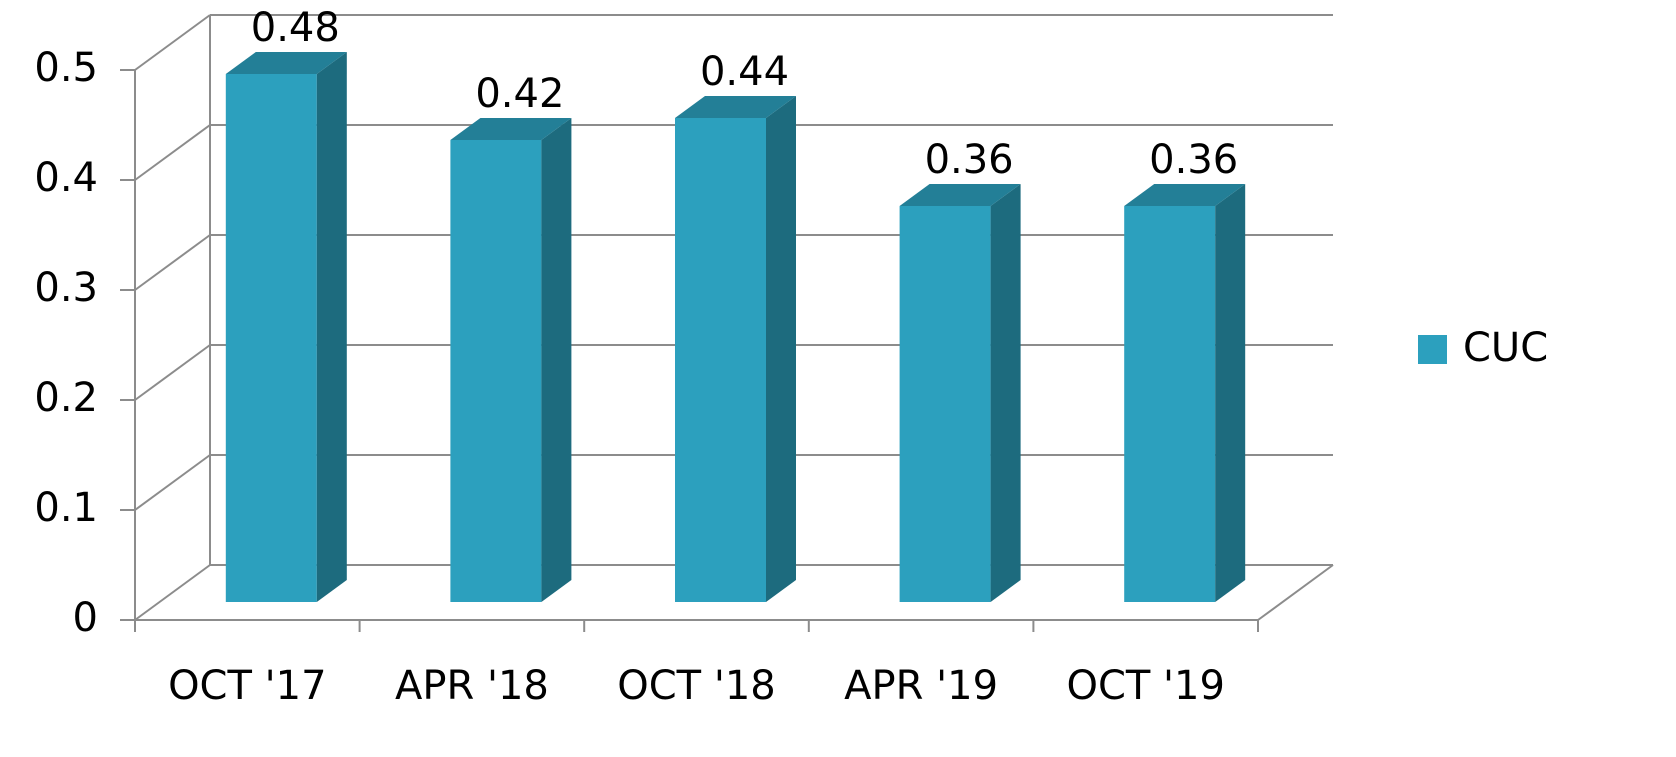 Image resolution: width=1676 pixels, height=757 pixels. Describe the element at coordinates (1145, 686) in the screenshot. I see `x-tick-label: OCT '19` at that location.